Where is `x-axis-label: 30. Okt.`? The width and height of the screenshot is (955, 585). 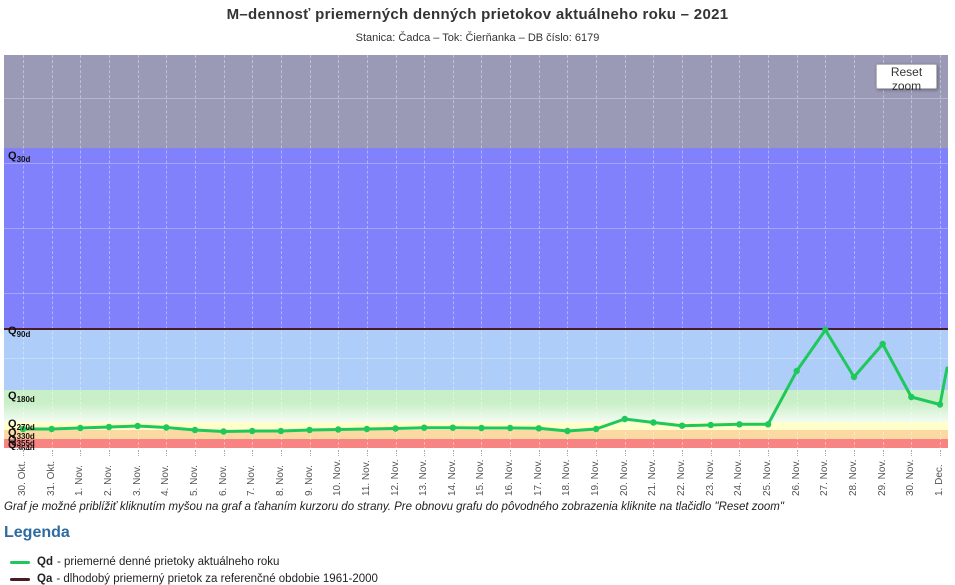 x-axis-label: 30. Okt. is located at coordinates (22, 478).